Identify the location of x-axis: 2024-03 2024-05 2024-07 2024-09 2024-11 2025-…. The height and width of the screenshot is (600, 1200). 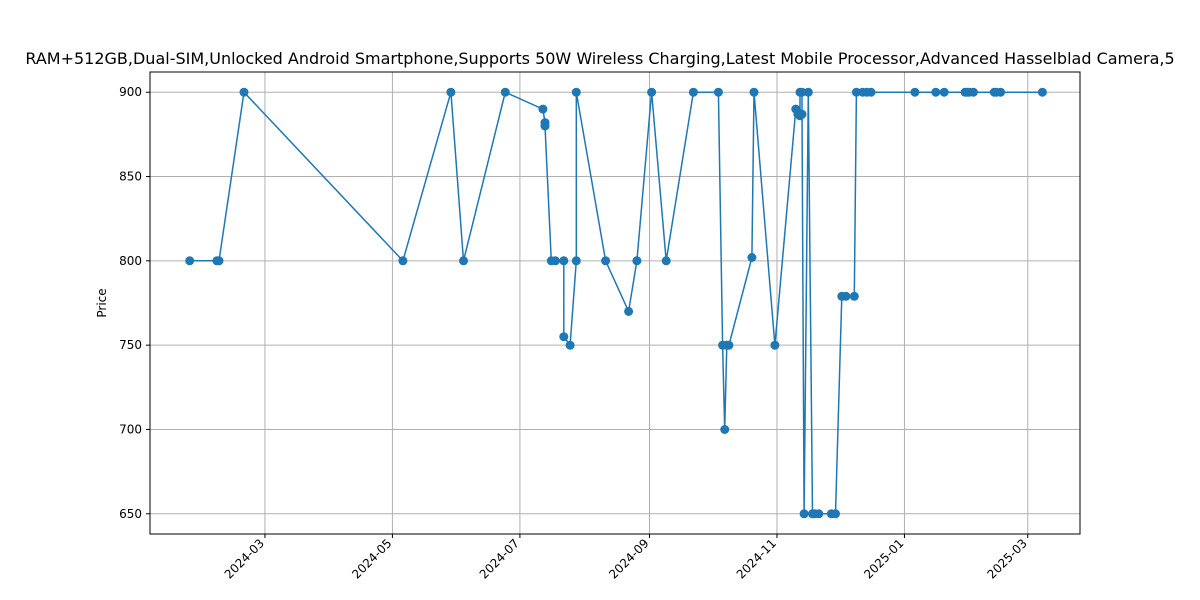
(626, 558).